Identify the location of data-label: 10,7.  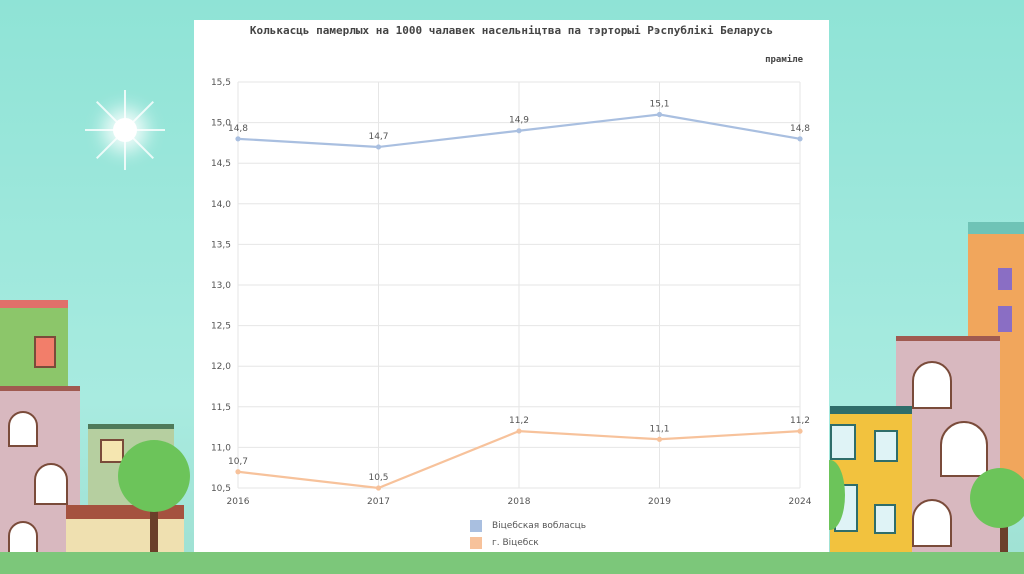
(238, 462).